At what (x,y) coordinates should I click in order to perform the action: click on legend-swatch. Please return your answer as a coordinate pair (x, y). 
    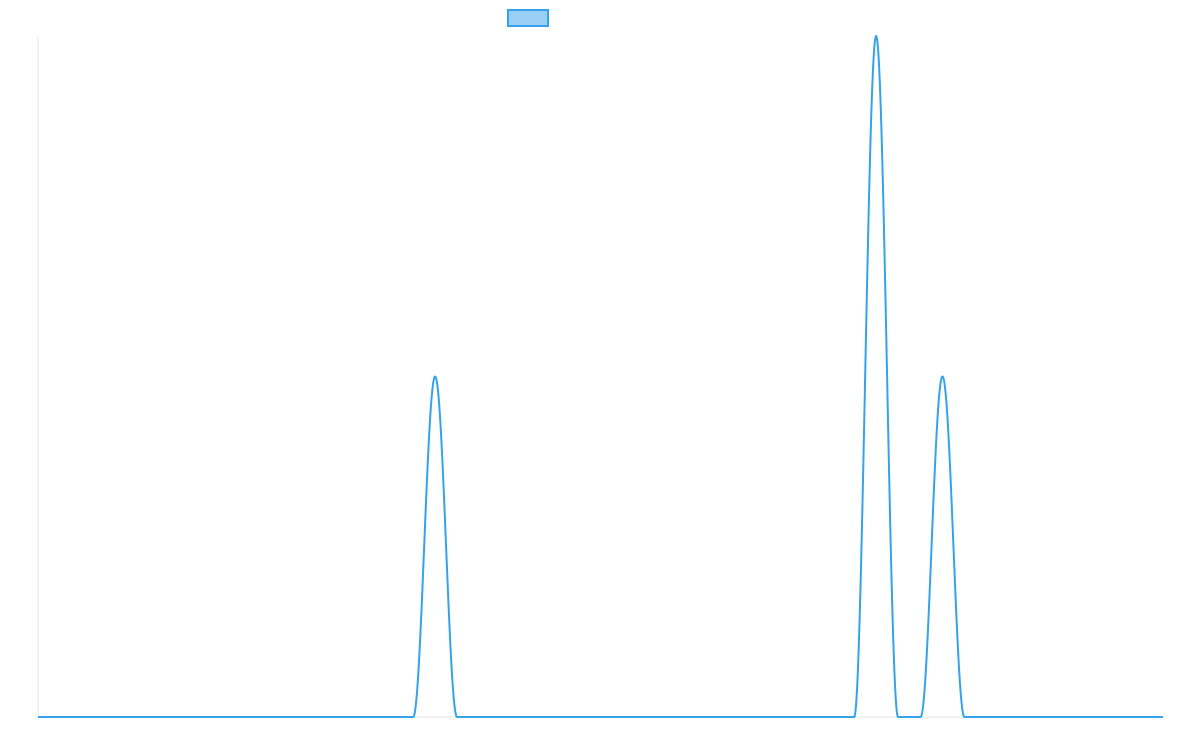
    Looking at the image, I should click on (528, 18).